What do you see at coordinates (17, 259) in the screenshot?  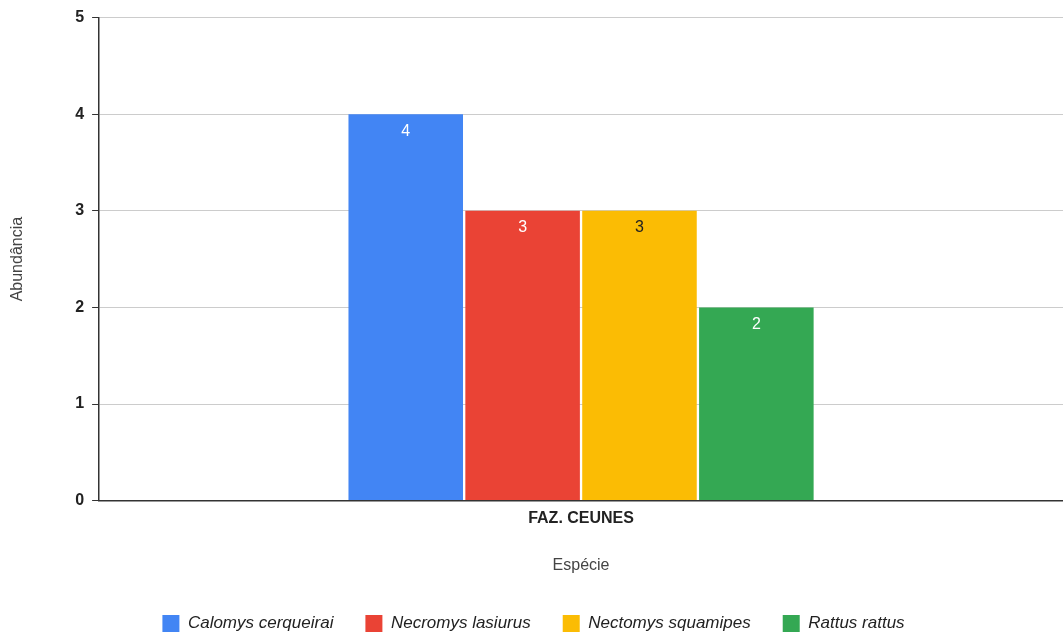 I see `y-axis-title: Abundância` at bounding box center [17, 259].